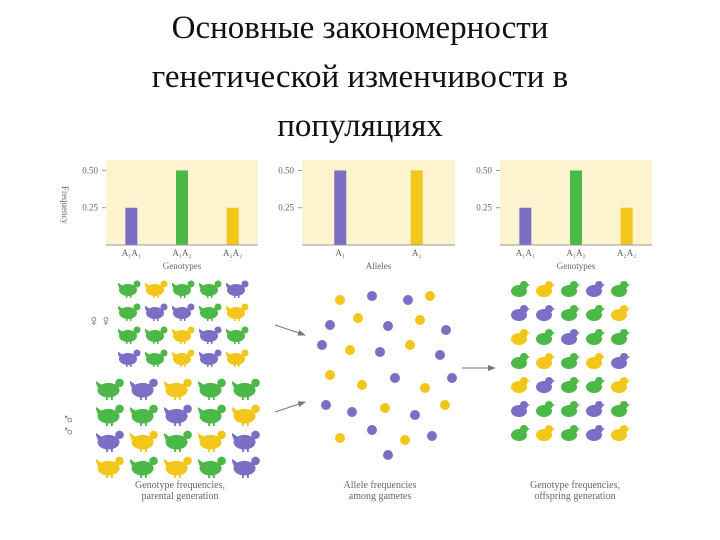 This screenshot has height=540, width=720. I want to click on caption: Allele frequencies, so click(379, 485).